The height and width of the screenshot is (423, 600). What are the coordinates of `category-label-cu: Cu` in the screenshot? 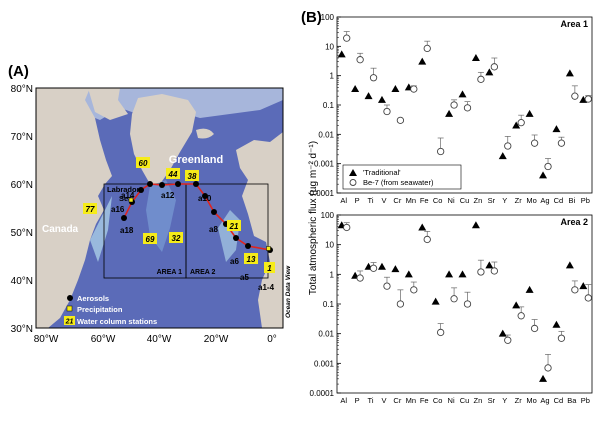 It's located at (465, 200).